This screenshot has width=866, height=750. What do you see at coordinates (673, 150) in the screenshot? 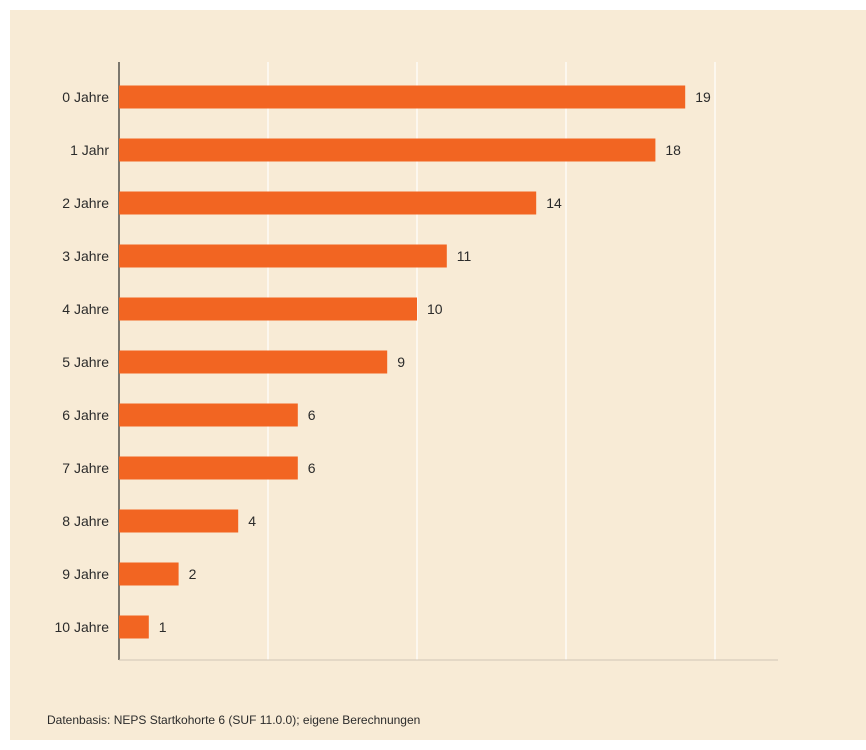
I see `value-label: 18` at bounding box center [673, 150].